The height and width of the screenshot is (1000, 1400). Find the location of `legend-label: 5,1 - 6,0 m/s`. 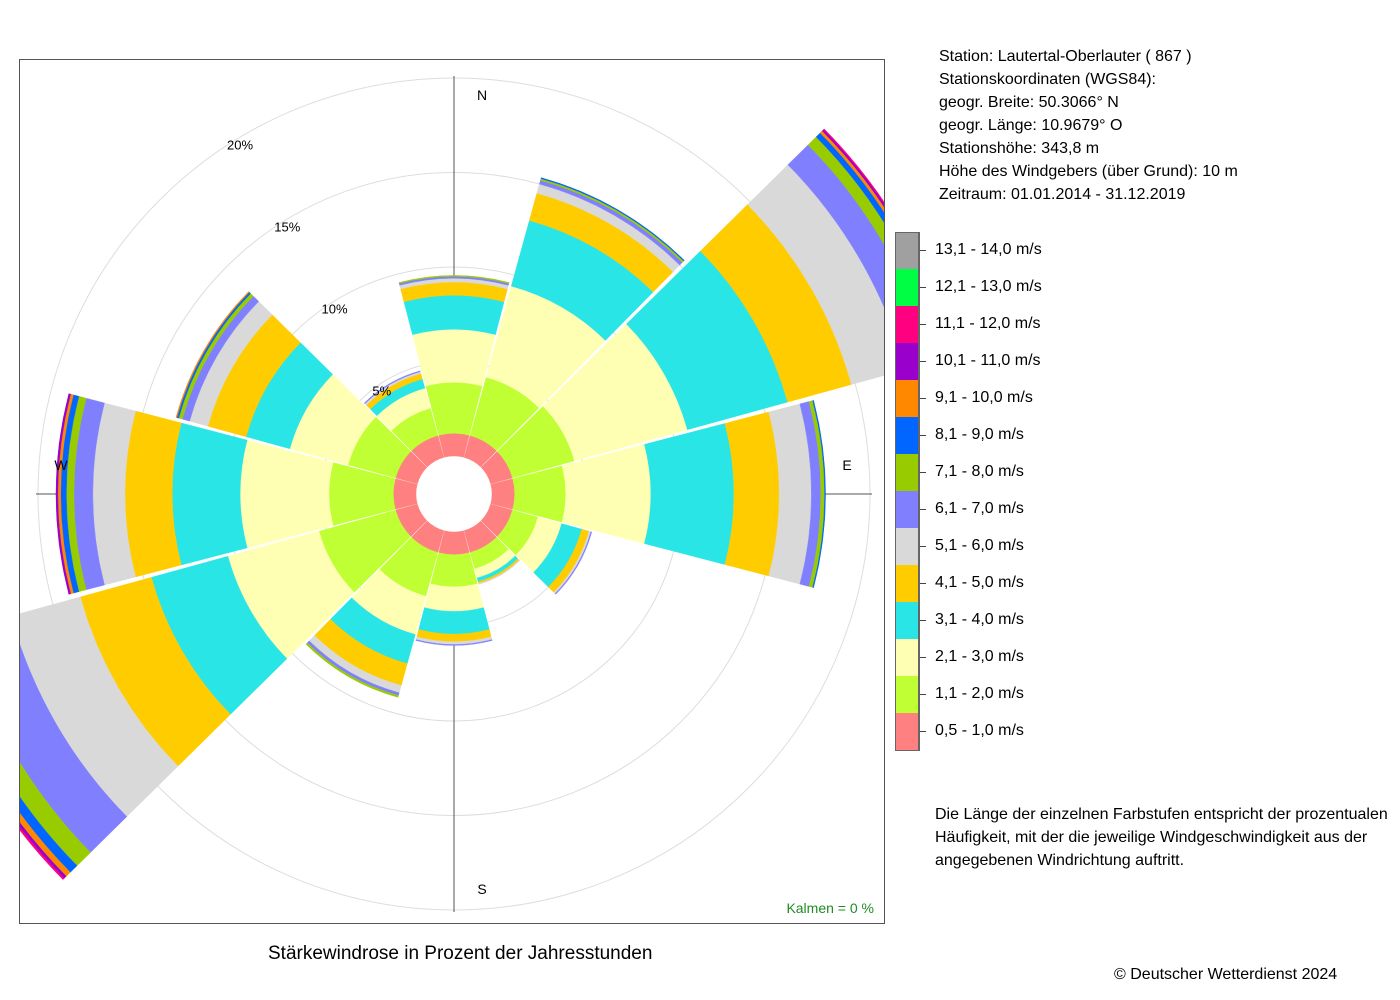

legend-label: 5,1 - 6,0 m/s is located at coordinates (979, 545).